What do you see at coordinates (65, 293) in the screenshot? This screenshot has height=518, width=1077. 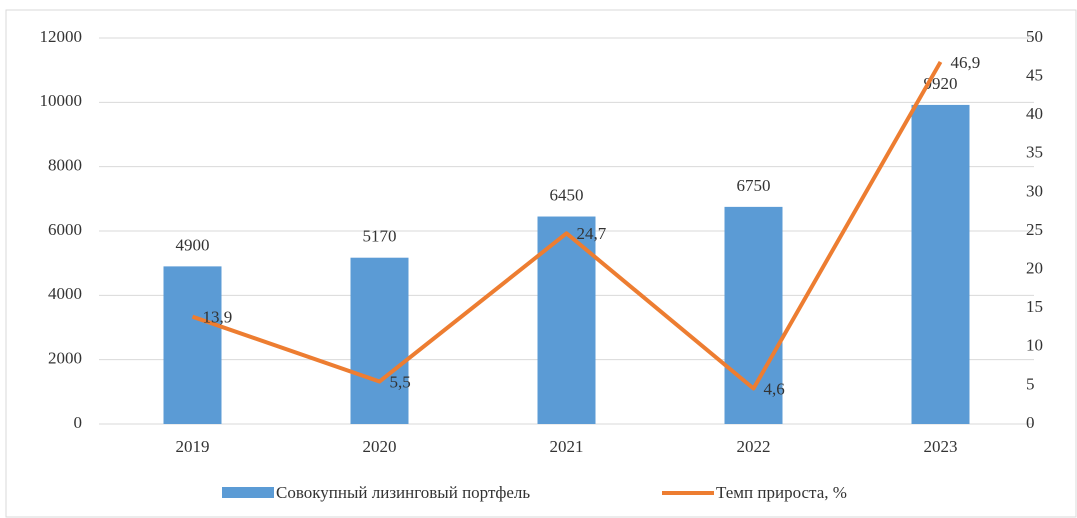 I see `y-tick-label: 4000` at bounding box center [65, 293].